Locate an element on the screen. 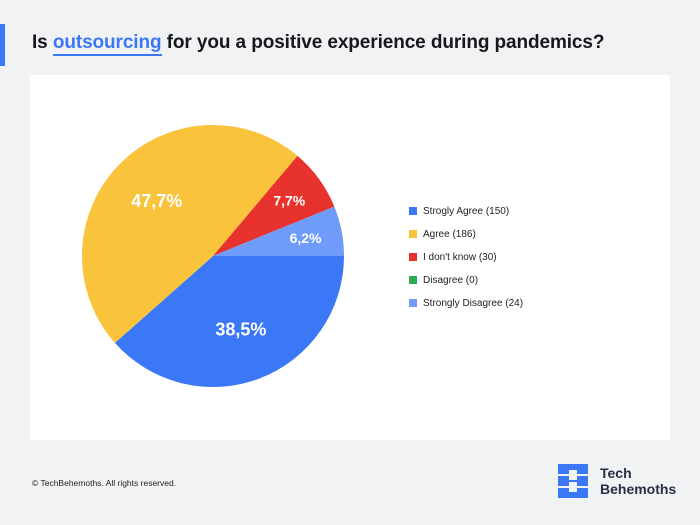  title-prefix: Is is located at coordinates (42, 42).